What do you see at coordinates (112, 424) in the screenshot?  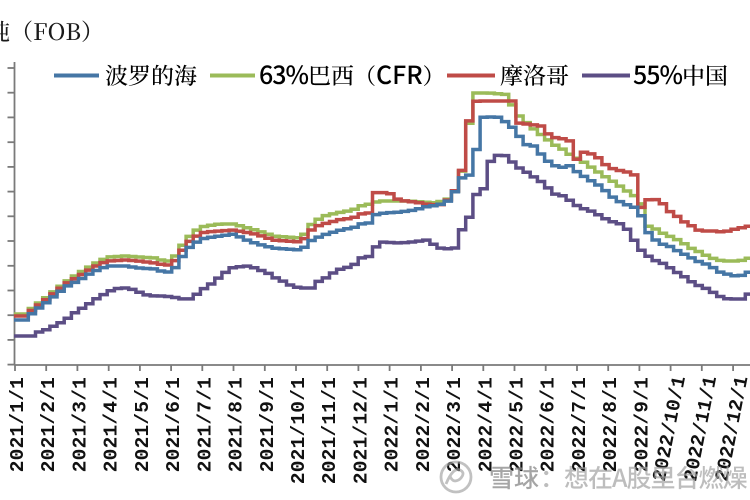 I see `svg-text: 2021/4/1` at bounding box center [112, 424].